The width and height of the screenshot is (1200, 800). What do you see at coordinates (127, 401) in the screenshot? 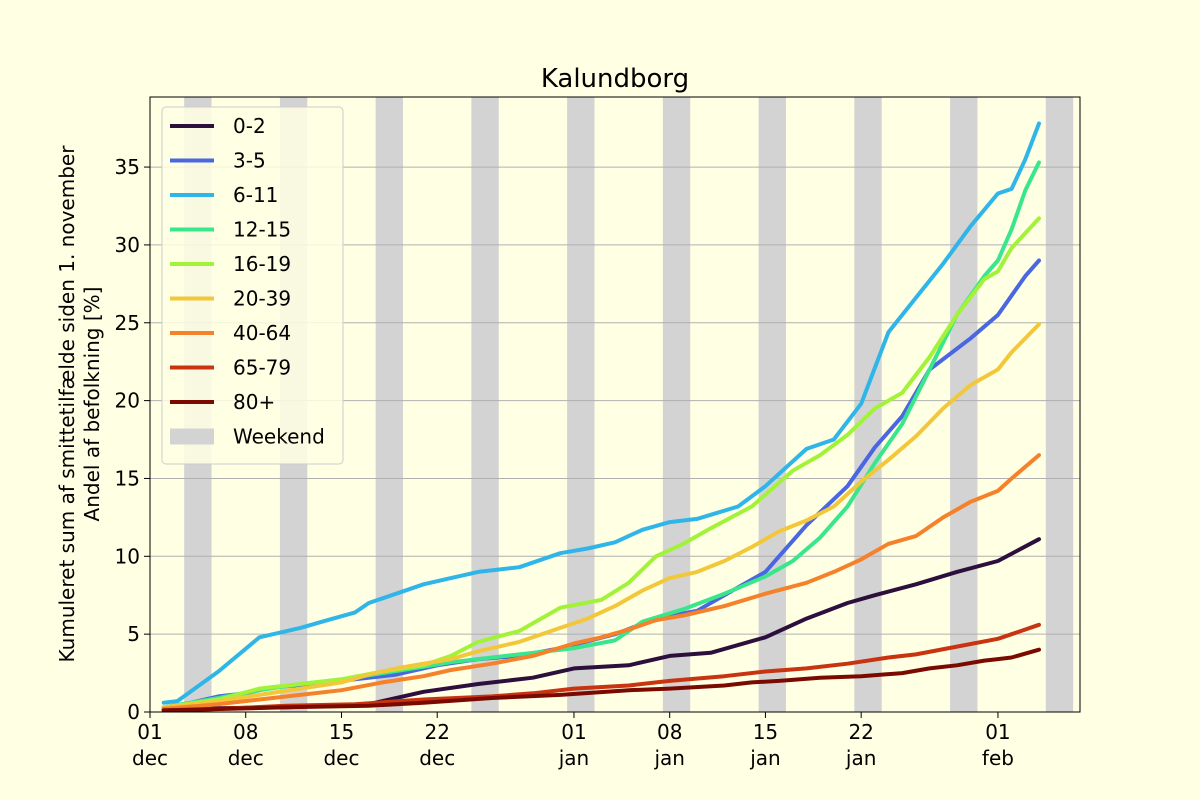
I see `y-tick-label: 20` at bounding box center [127, 401].